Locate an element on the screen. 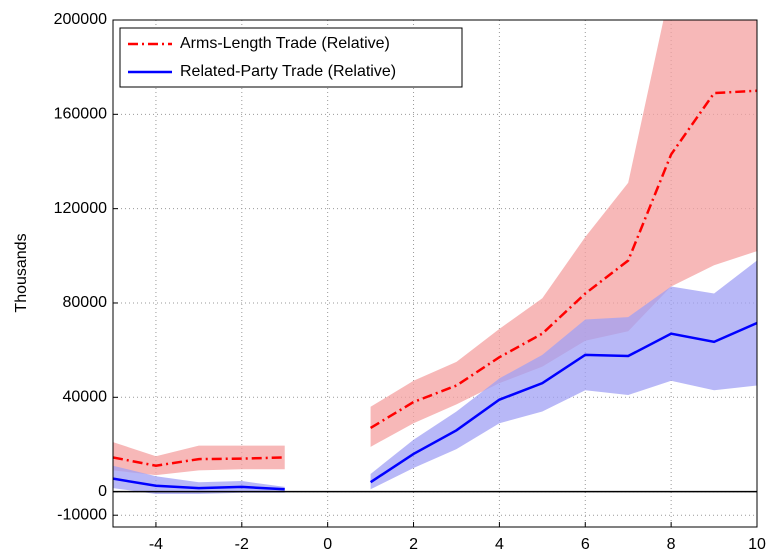 The width and height of the screenshot is (771, 556). x-tick-label: 6 is located at coordinates (585, 544).